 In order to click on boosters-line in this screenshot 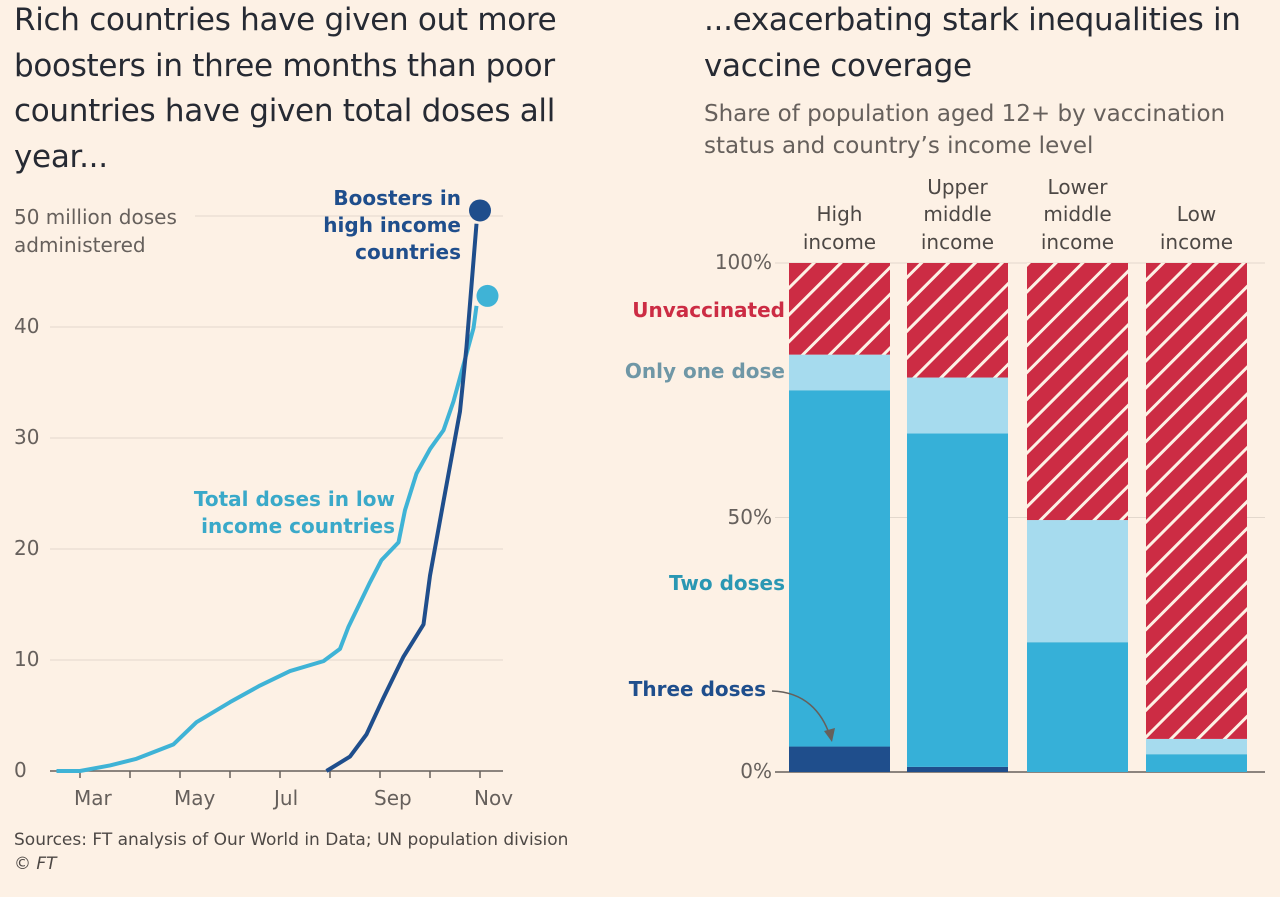, I will do `click(402, 498)`.